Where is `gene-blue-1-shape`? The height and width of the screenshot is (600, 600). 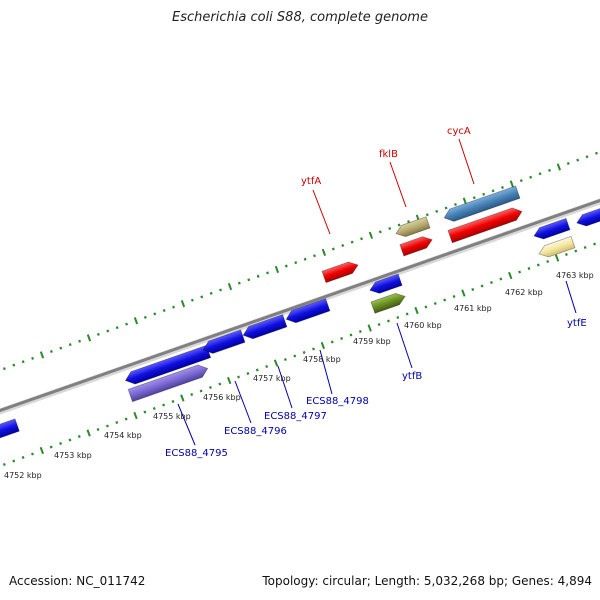
gene-blue-1-shape is located at coordinates (167, 365).